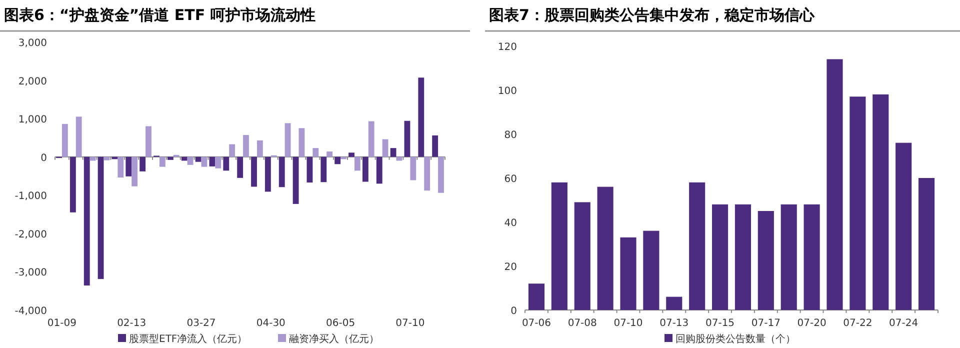 The width and height of the screenshot is (960, 348). What do you see at coordinates (720, 323) in the screenshot?
I see `x-tick-label: 07-15` at bounding box center [720, 323].